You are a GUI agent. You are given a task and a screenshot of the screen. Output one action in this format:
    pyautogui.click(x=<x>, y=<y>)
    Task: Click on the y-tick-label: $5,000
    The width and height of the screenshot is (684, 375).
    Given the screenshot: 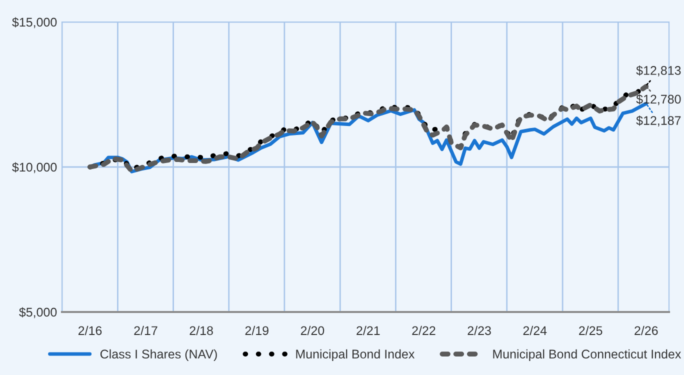 What is the action you would take?
    pyautogui.click(x=38, y=312)
    